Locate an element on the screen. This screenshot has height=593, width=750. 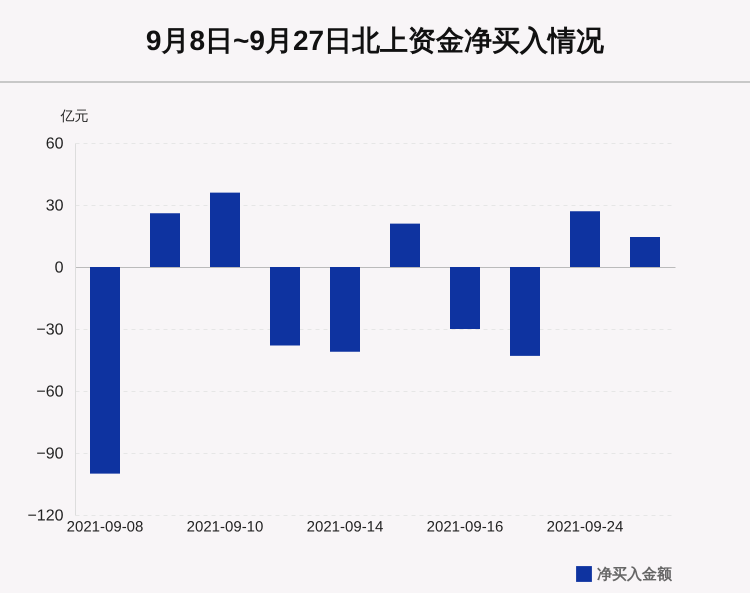
chart-title: 9月8日~9月27日北上资金净买入情况 is located at coordinates (375, 41).